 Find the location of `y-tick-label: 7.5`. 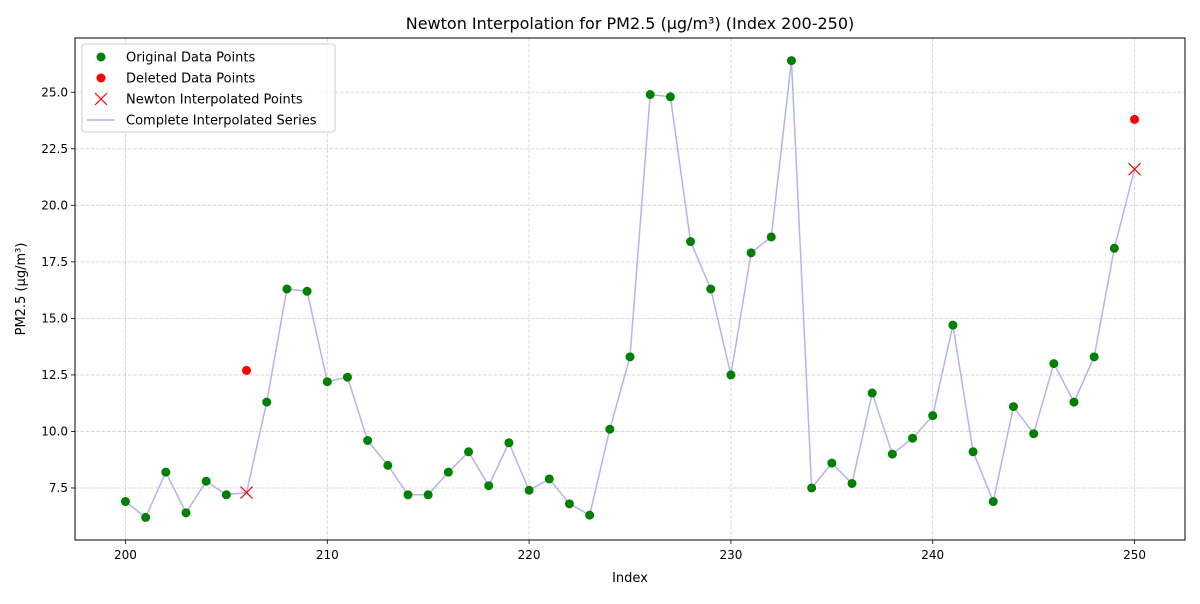

y-tick-label: 7.5 is located at coordinates (58, 488).